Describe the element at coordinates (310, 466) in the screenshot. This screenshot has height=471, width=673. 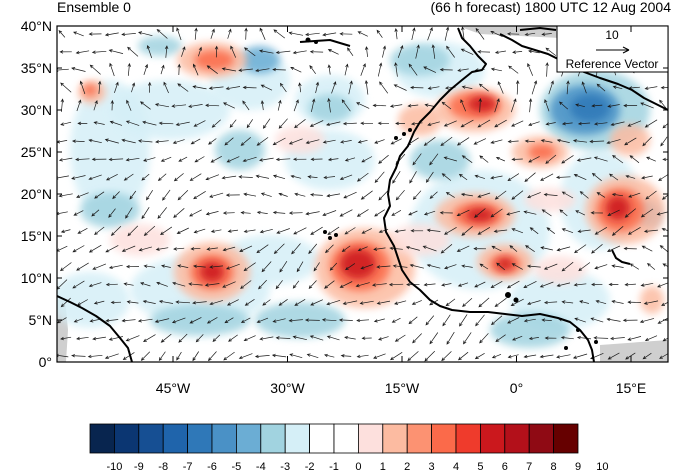
I see `colorbar-label: -2` at that location.